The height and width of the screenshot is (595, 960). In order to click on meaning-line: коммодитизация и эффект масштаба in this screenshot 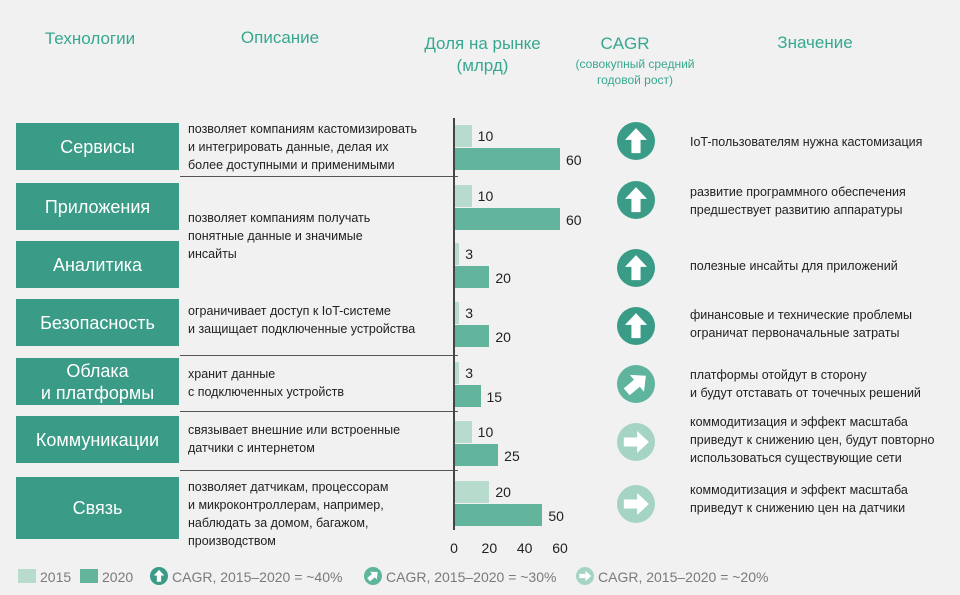, I will do `click(799, 422)`.